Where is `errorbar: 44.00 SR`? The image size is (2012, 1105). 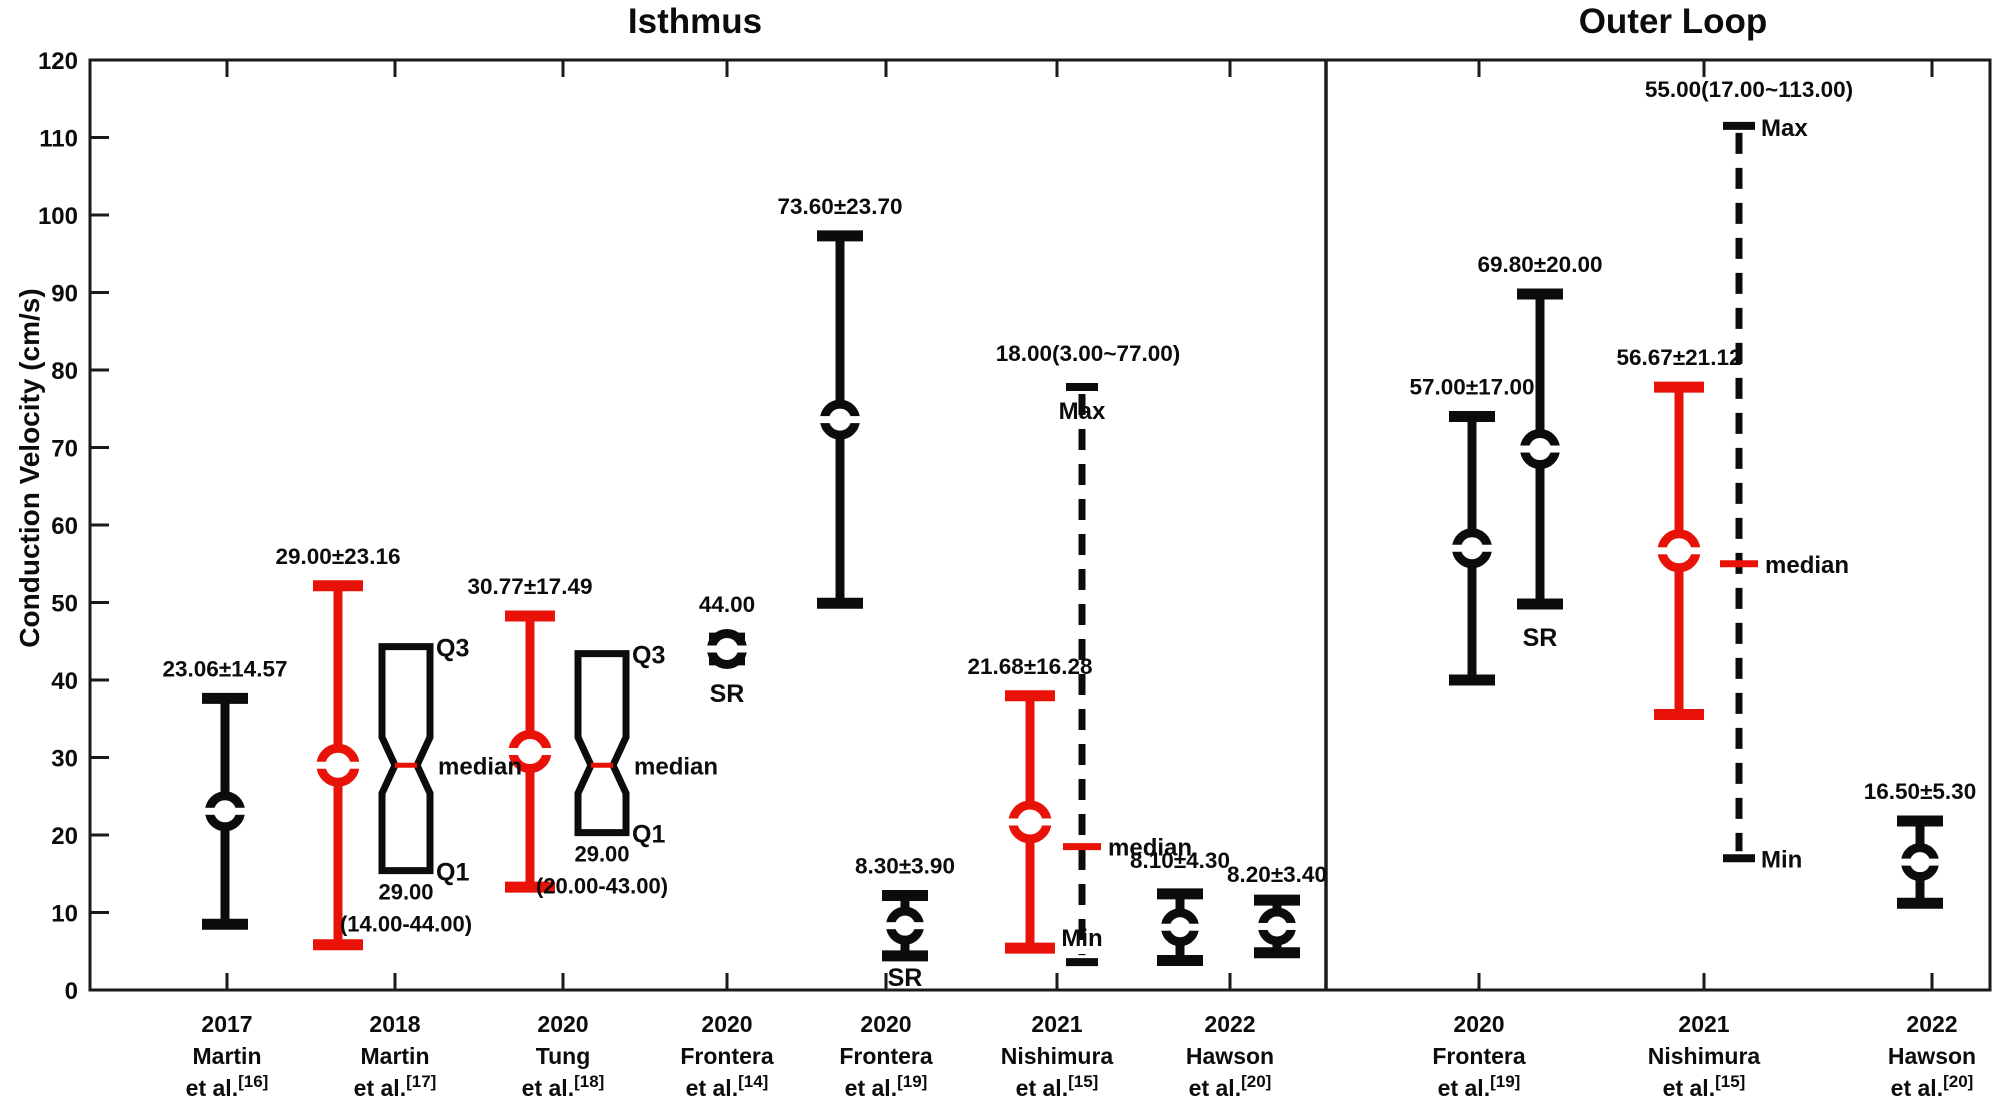
errorbar: 44.00 SR is located at coordinates (727, 650).